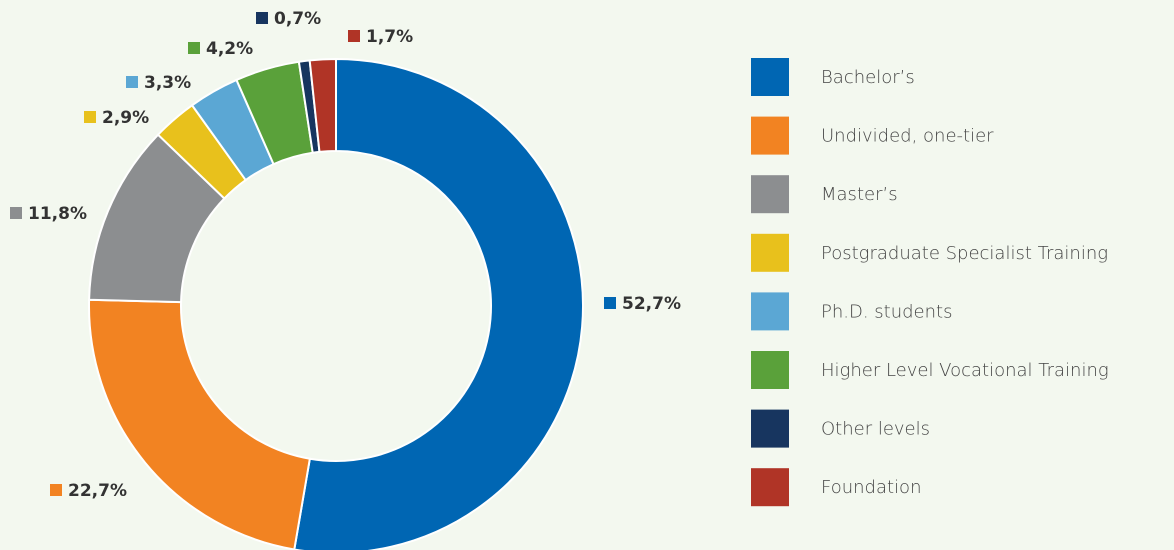  Describe the element at coordinates (965, 370) in the screenshot. I see `legend-label: Higher Level Vocational Training` at that location.